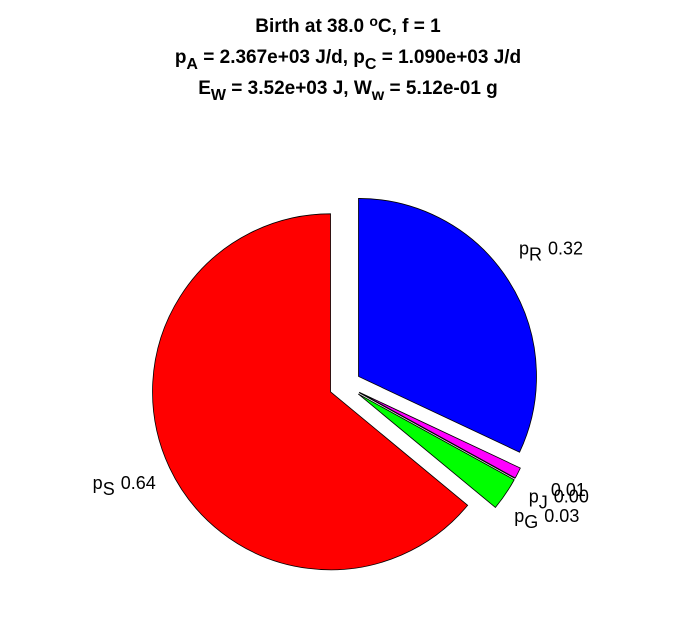  I want to click on title-part: = 5.12e-01 g, so click(441, 88).